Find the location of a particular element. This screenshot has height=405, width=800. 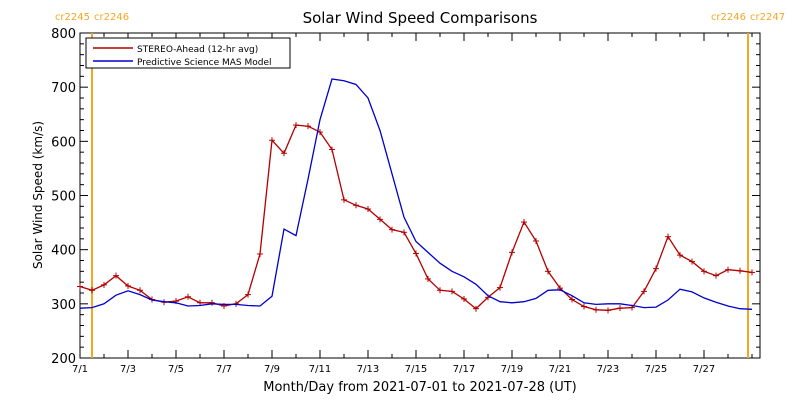

x-tick-label: 7/27 is located at coordinates (704, 369).